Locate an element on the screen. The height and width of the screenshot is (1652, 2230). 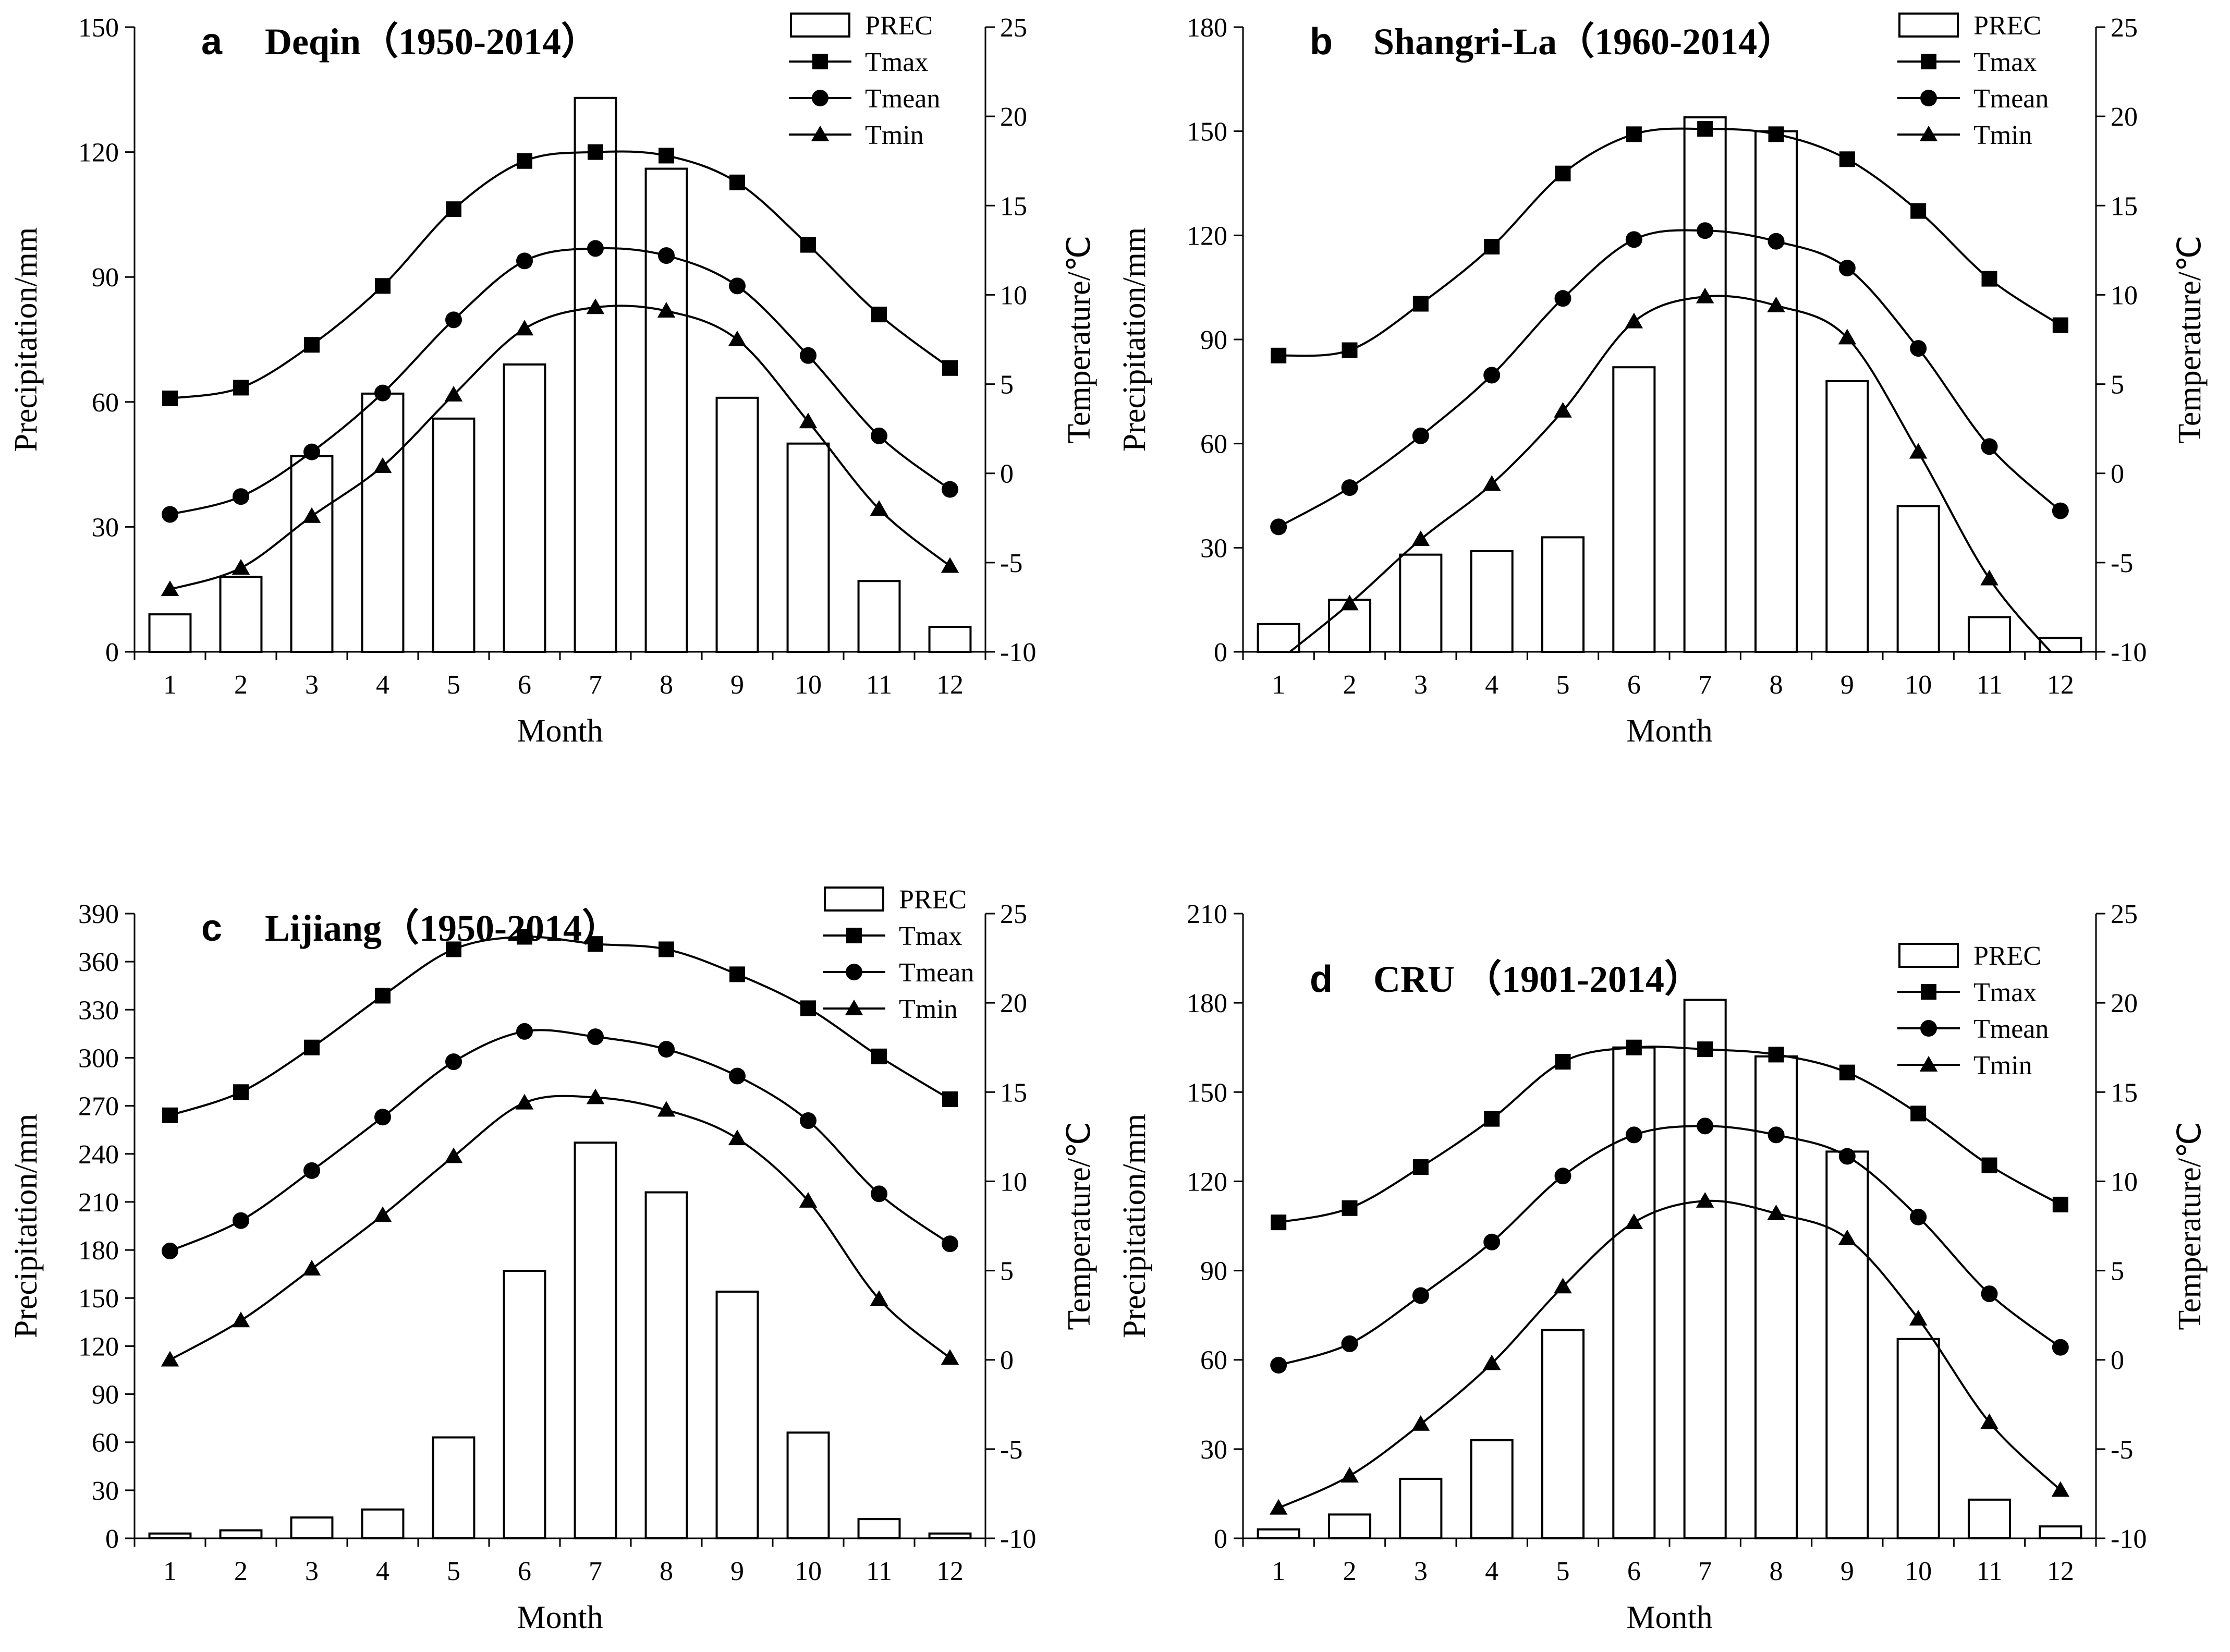
left-tick-label: 0 is located at coordinates (112, 1539).